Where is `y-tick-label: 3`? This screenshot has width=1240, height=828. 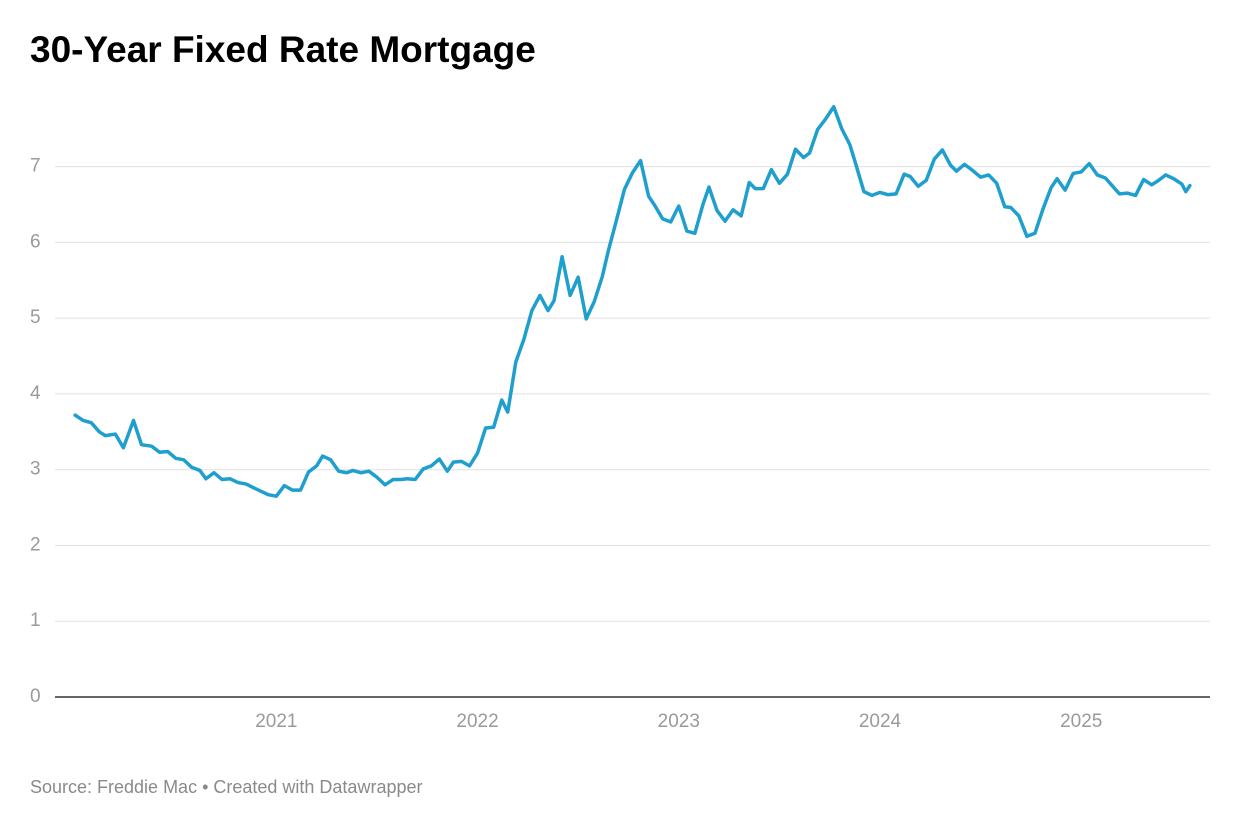
y-tick-label: 3 is located at coordinates (35, 469).